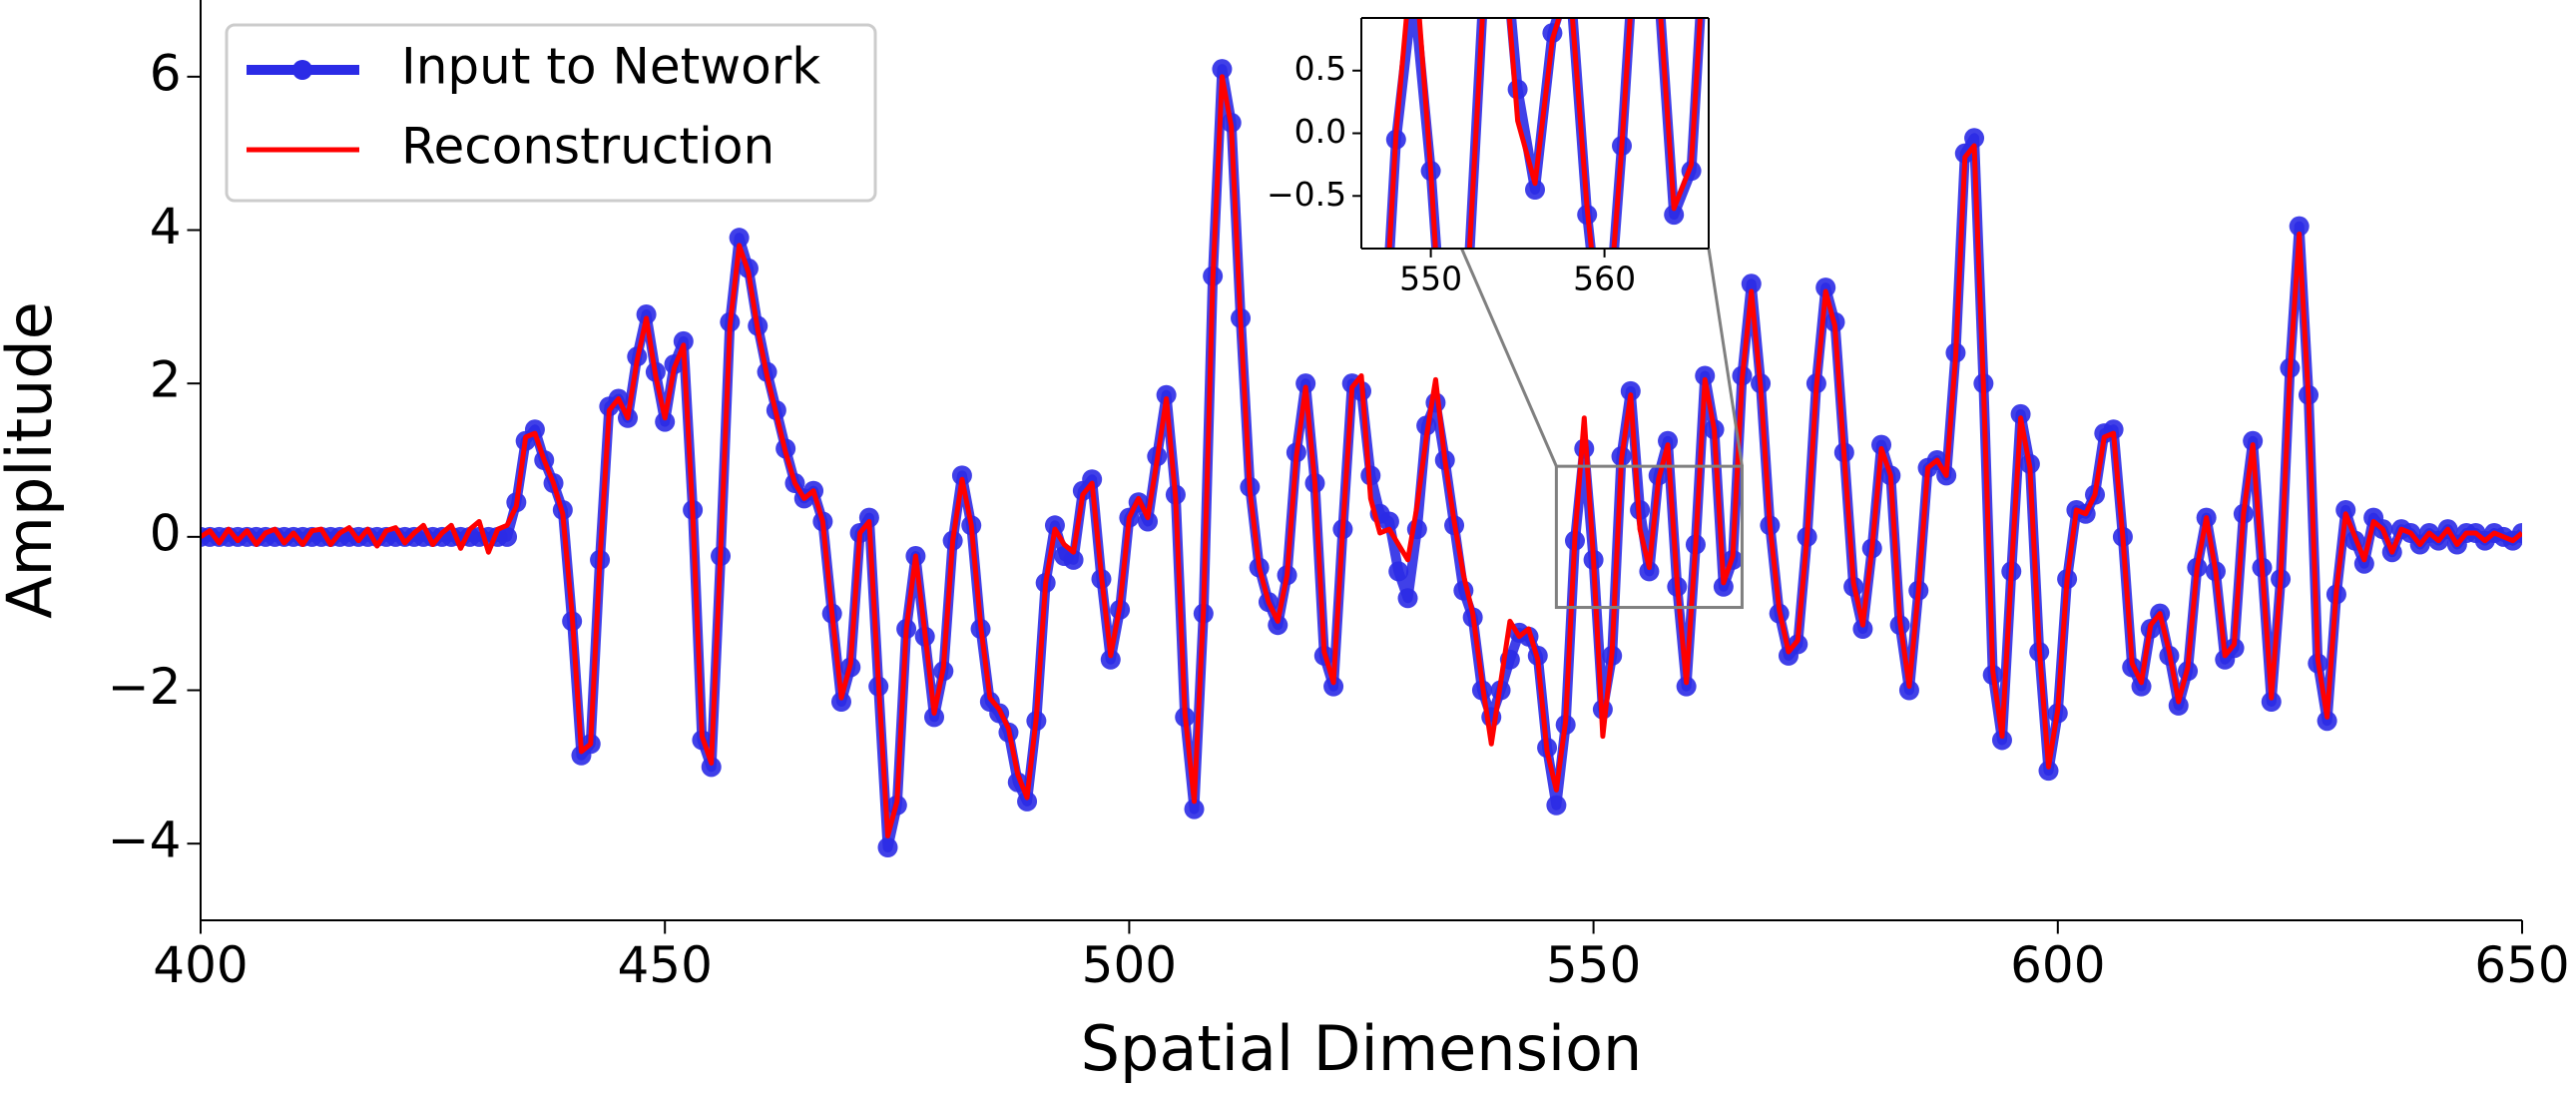 The image size is (2576, 1093). I want to click on x-tick-label: 450, so click(664, 965).